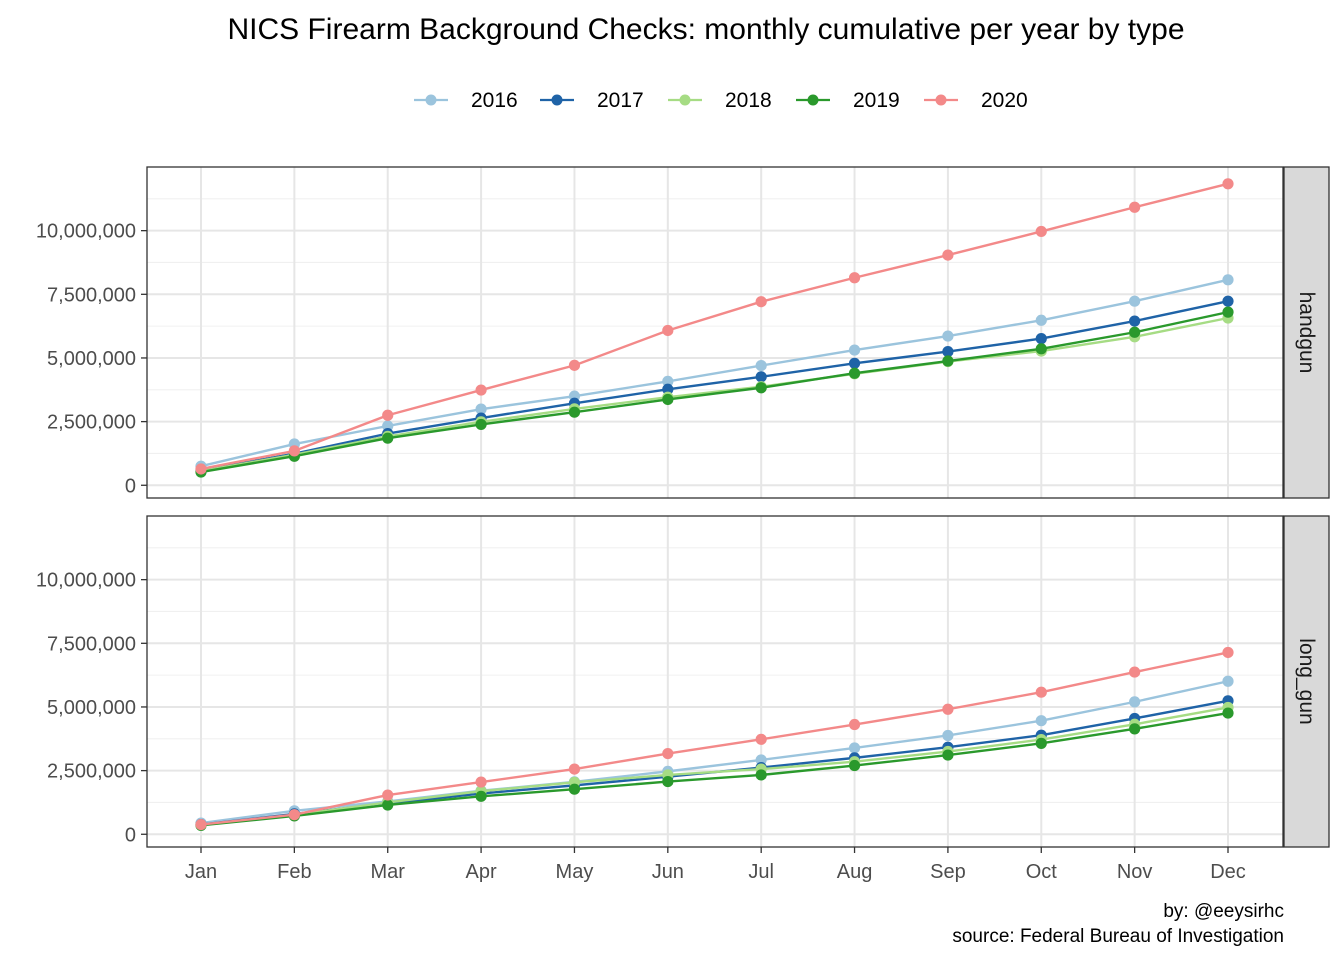 The width and height of the screenshot is (1344, 960). Describe the element at coordinates (1306, 333) in the screenshot. I see `facet-label-handgun: handgun` at that location.